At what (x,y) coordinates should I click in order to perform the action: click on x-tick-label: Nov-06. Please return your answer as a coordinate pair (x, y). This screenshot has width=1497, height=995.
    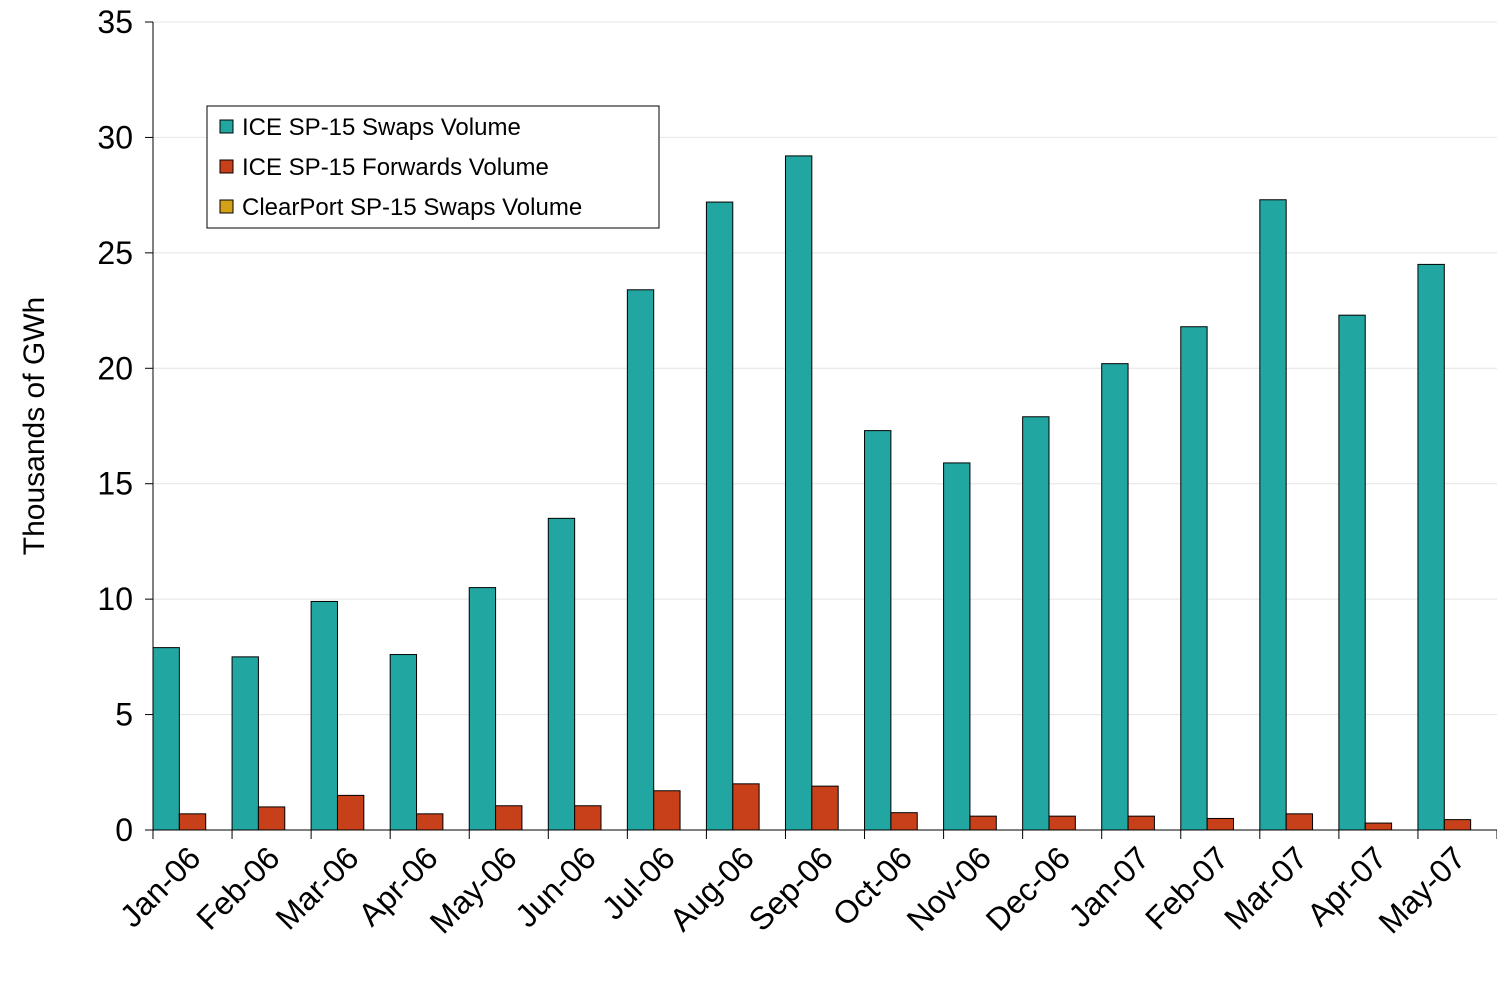
    Looking at the image, I should click on (949, 888).